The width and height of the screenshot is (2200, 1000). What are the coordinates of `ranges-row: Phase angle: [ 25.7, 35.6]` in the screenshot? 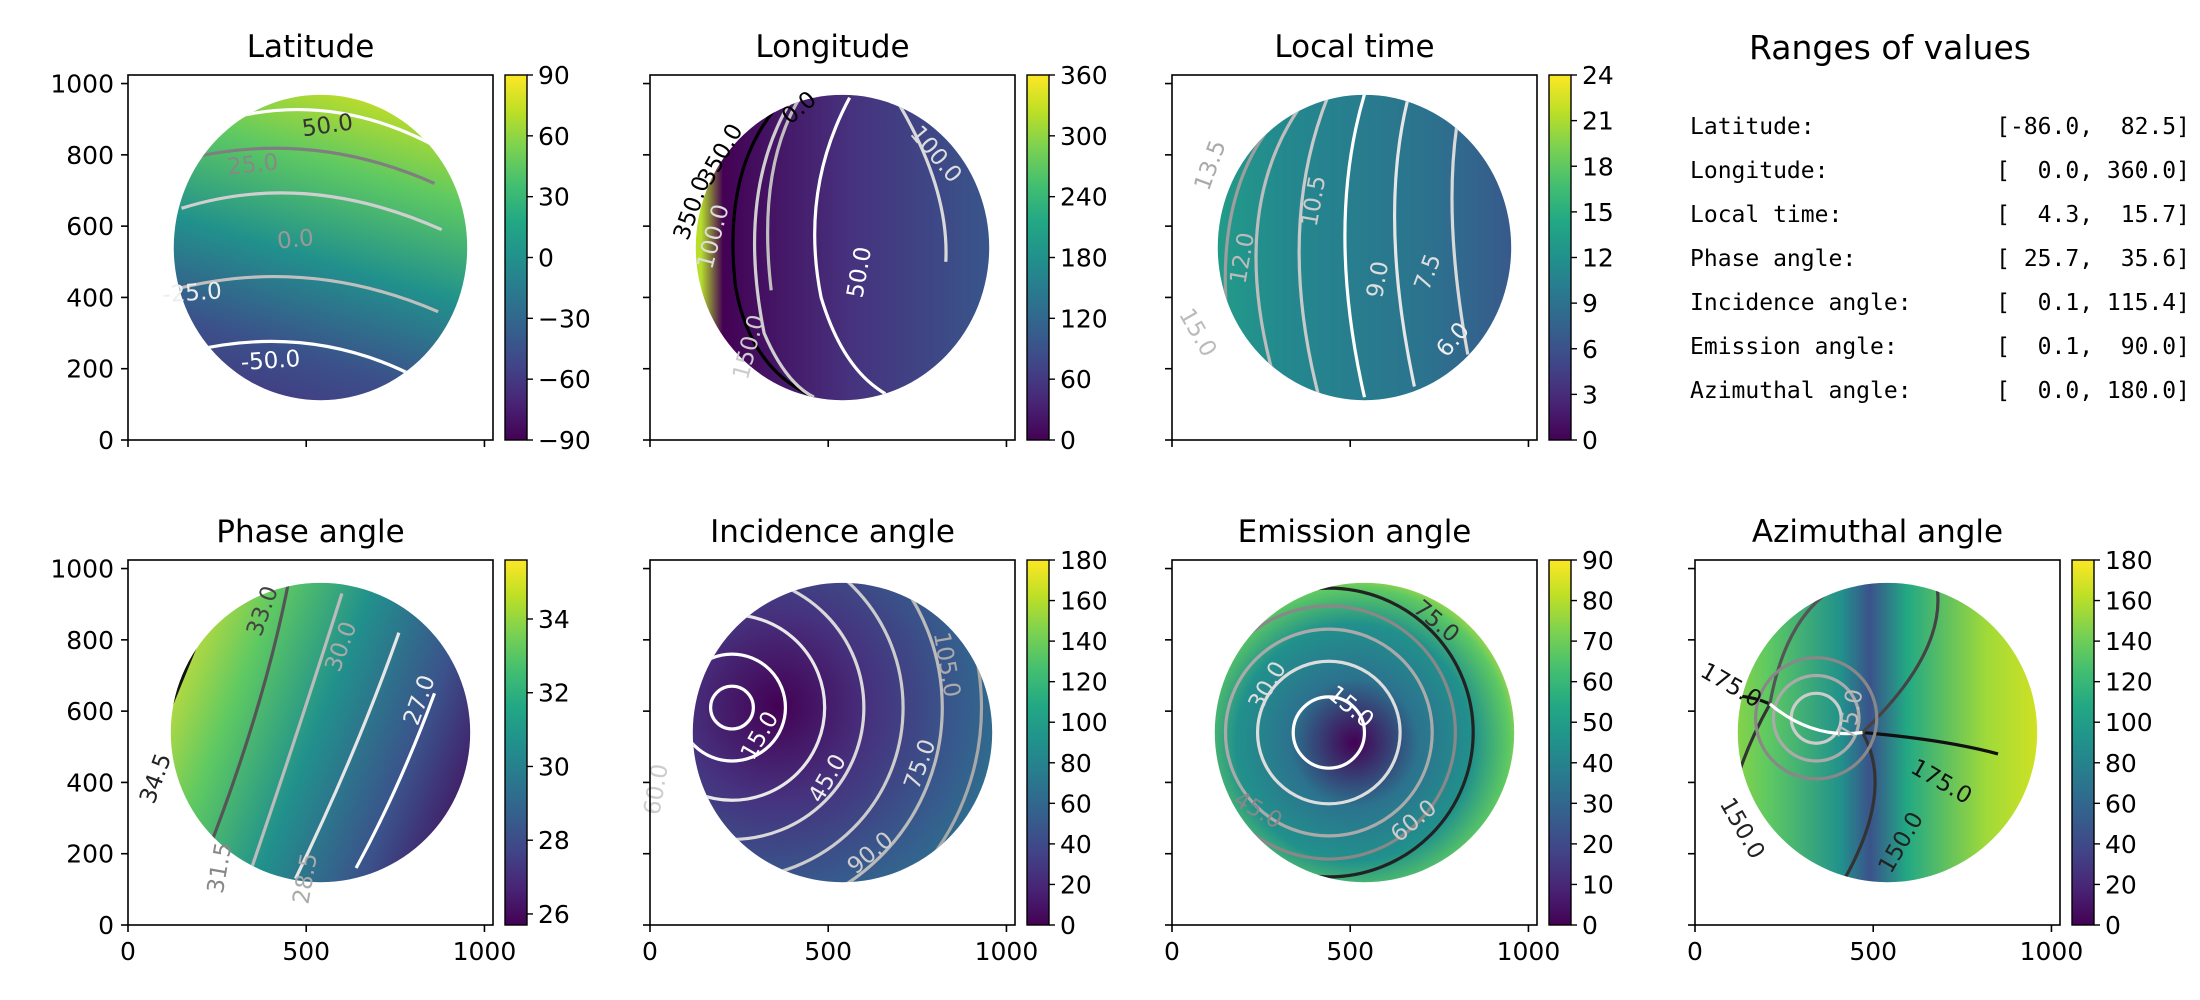 It's located at (1940, 259).